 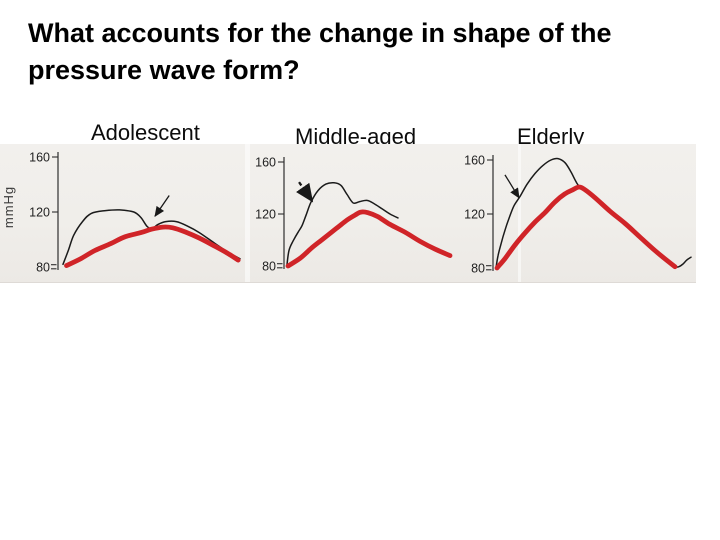 I want to click on title-line-2: pressure wave form?, so click(x=164, y=70).